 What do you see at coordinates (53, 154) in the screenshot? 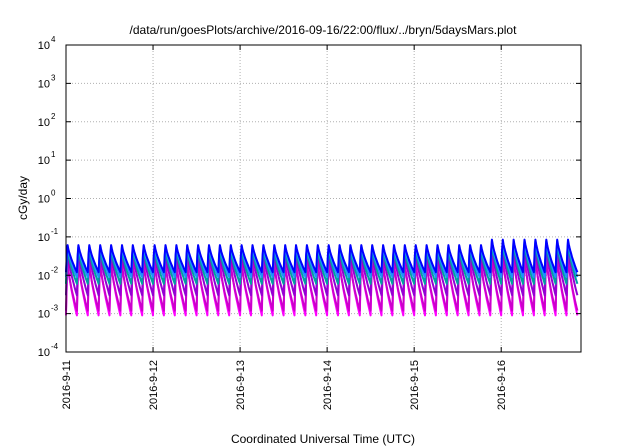
I see `y-tick-exponent: 1` at bounding box center [53, 154].